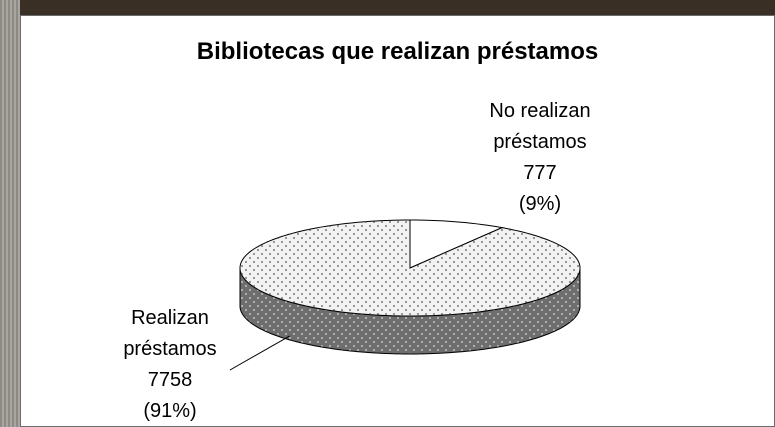 The image size is (775, 427). What do you see at coordinates (540, 126) in the screenshot?
I see `category-label: No realizan préstamos` at bounding box center [540, 126].